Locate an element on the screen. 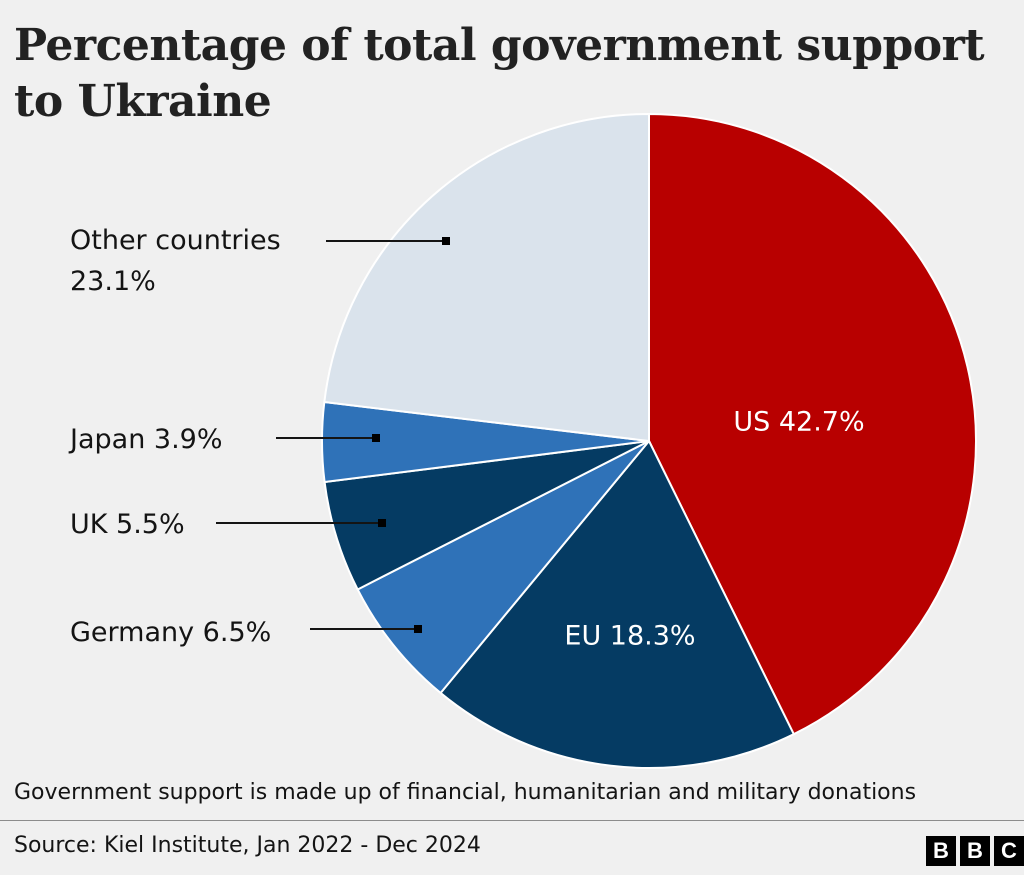  pie-slice-germany is located at coordinates (503, 567).